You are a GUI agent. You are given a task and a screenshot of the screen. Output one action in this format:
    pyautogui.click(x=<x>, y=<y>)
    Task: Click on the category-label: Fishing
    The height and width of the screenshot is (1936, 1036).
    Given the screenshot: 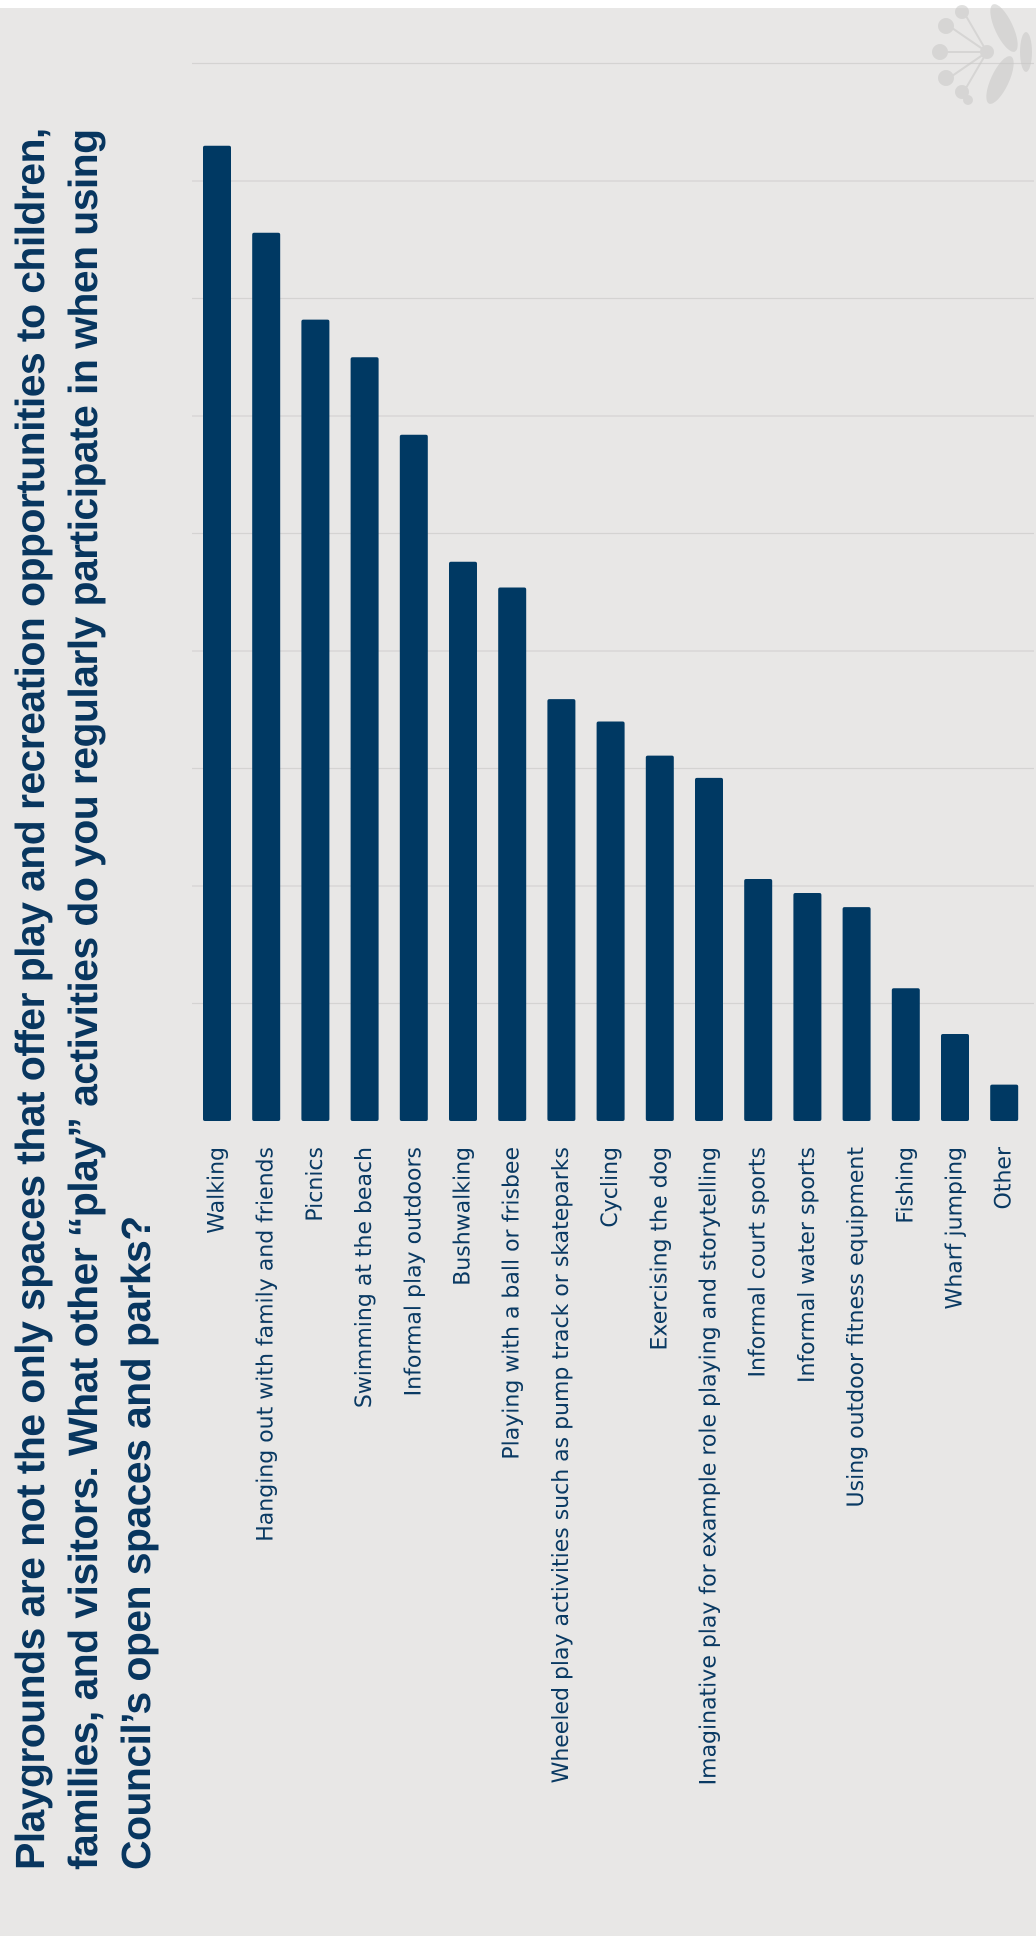 What is the action you would take?
    pyautogui.click(x=905, y=1185)
    